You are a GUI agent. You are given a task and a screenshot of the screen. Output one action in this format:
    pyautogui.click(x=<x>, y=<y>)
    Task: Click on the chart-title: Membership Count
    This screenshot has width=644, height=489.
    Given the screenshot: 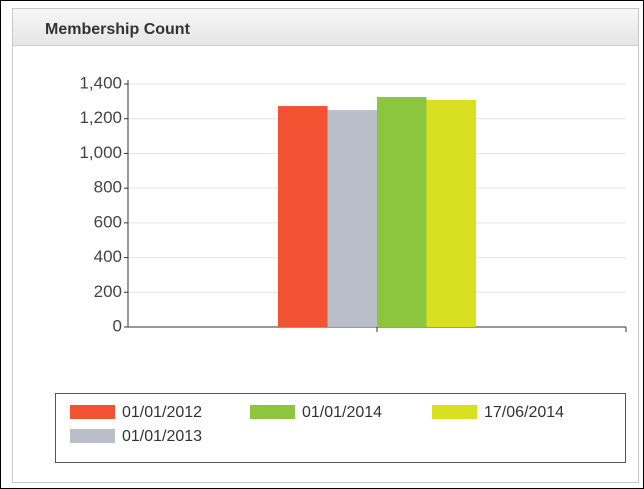 What is the action you would take?
    pyautogui.click(x=118, y=29)
    